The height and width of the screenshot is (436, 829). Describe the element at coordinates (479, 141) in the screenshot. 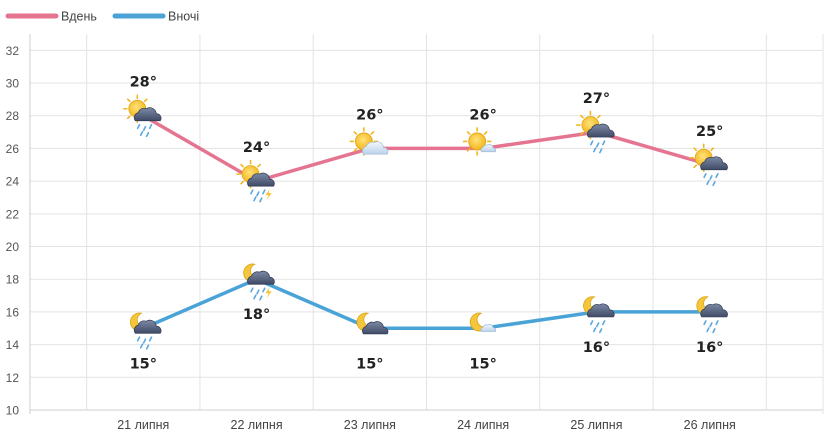

I see `sun-light-cloud-icon` at that location.